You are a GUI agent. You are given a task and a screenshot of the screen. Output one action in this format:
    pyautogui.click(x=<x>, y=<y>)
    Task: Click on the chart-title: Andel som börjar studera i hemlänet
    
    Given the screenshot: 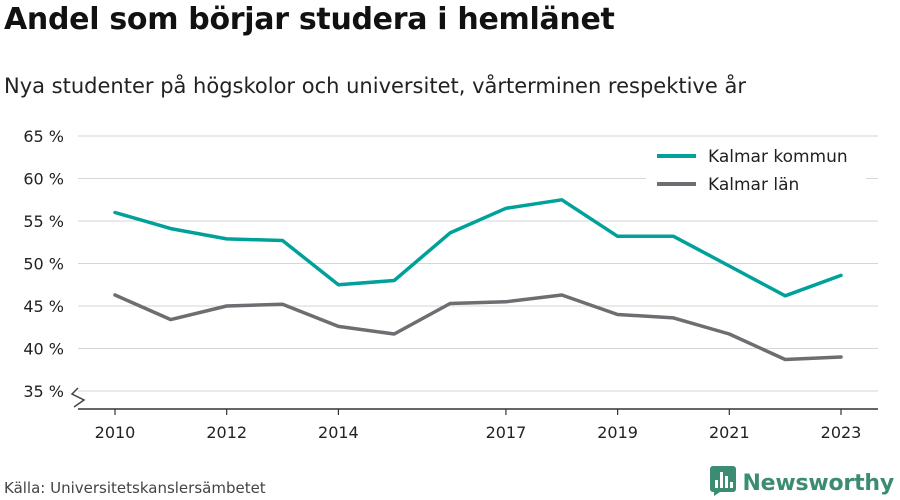 What is the action you would take?
    pyautogui.click(x=309, y=19)
    